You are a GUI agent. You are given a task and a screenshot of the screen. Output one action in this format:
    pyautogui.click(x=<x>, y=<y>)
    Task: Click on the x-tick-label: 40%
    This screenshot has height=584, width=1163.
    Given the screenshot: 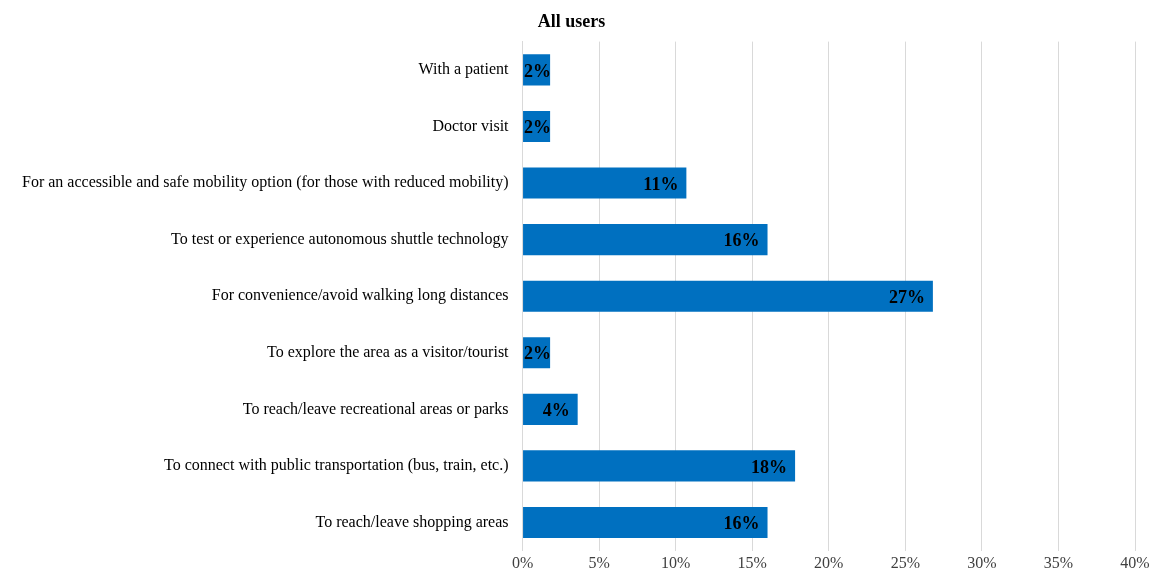 What is the action you would take?
    pyautogui.click(x=1135, y=562)
    